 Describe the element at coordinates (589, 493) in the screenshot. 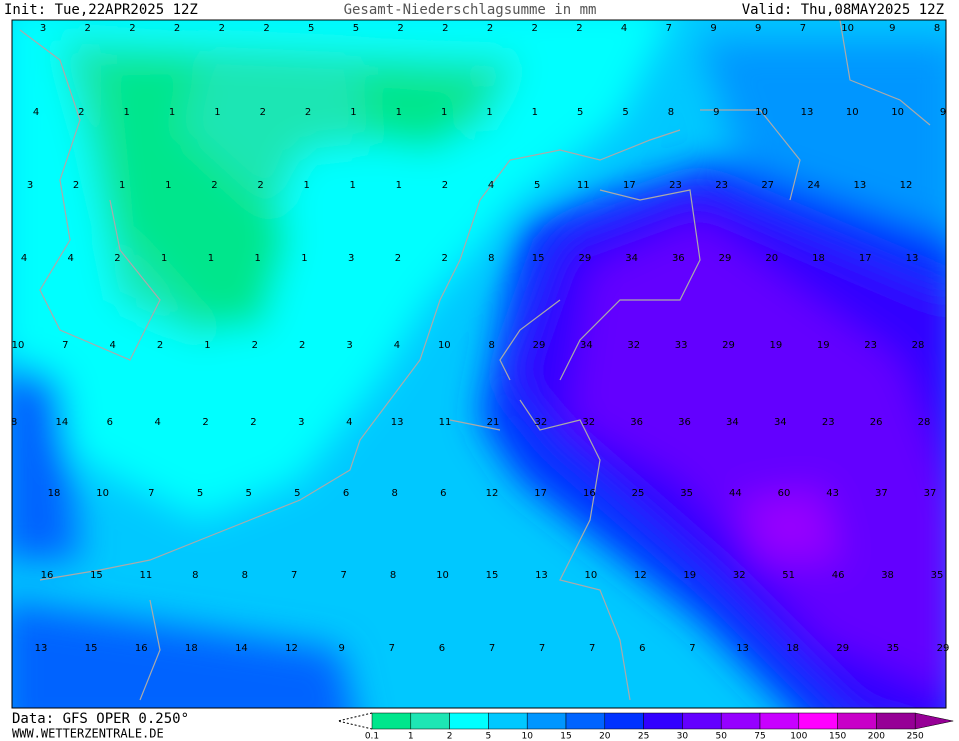

I see `grid-value: 16` at that location.